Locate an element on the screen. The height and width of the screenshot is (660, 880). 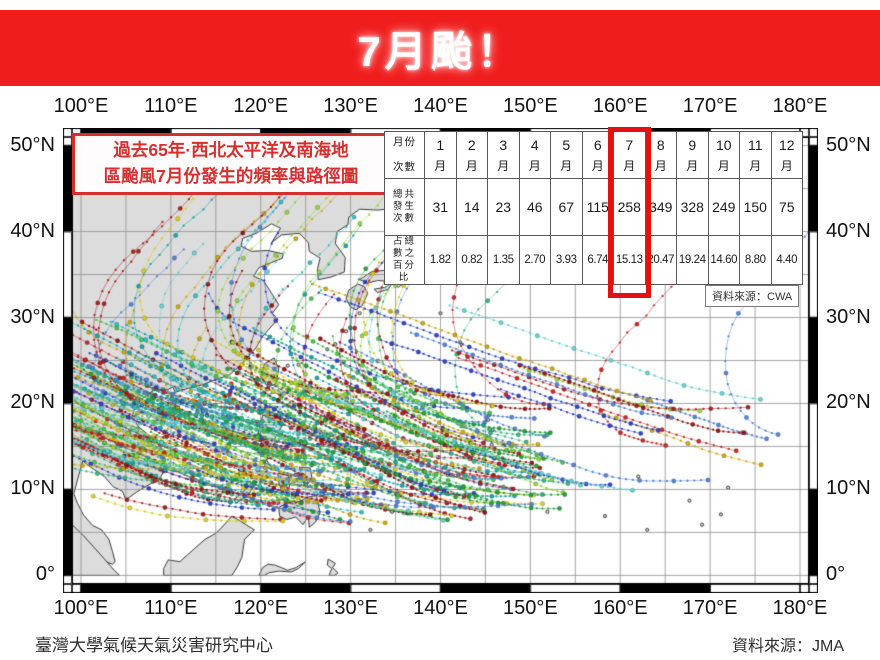
month-header-cell: 11 月 is located at coordinates (755, 155).